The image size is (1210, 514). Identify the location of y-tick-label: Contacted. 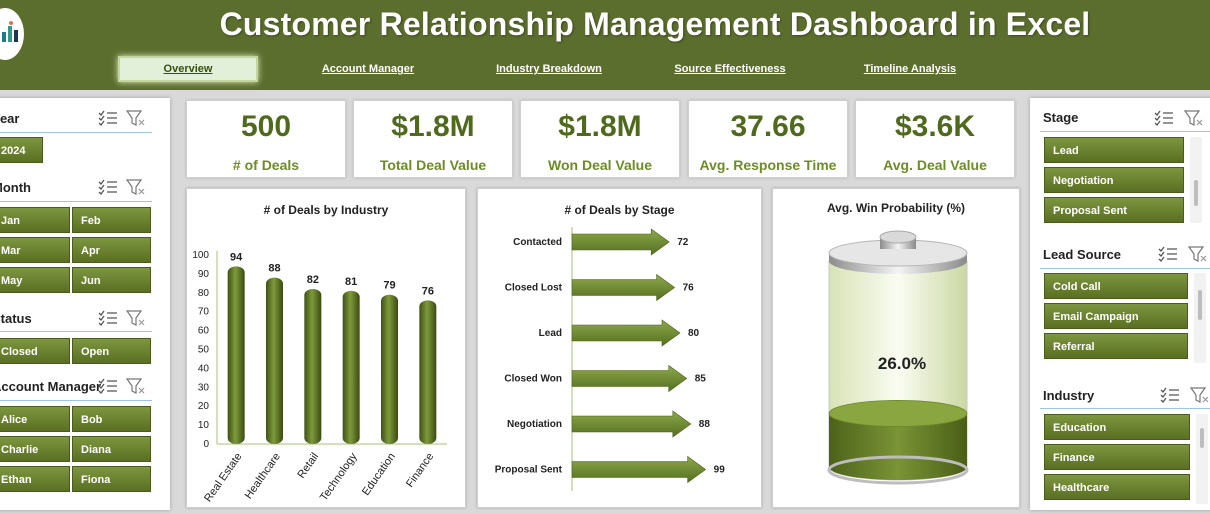
(537, 242).